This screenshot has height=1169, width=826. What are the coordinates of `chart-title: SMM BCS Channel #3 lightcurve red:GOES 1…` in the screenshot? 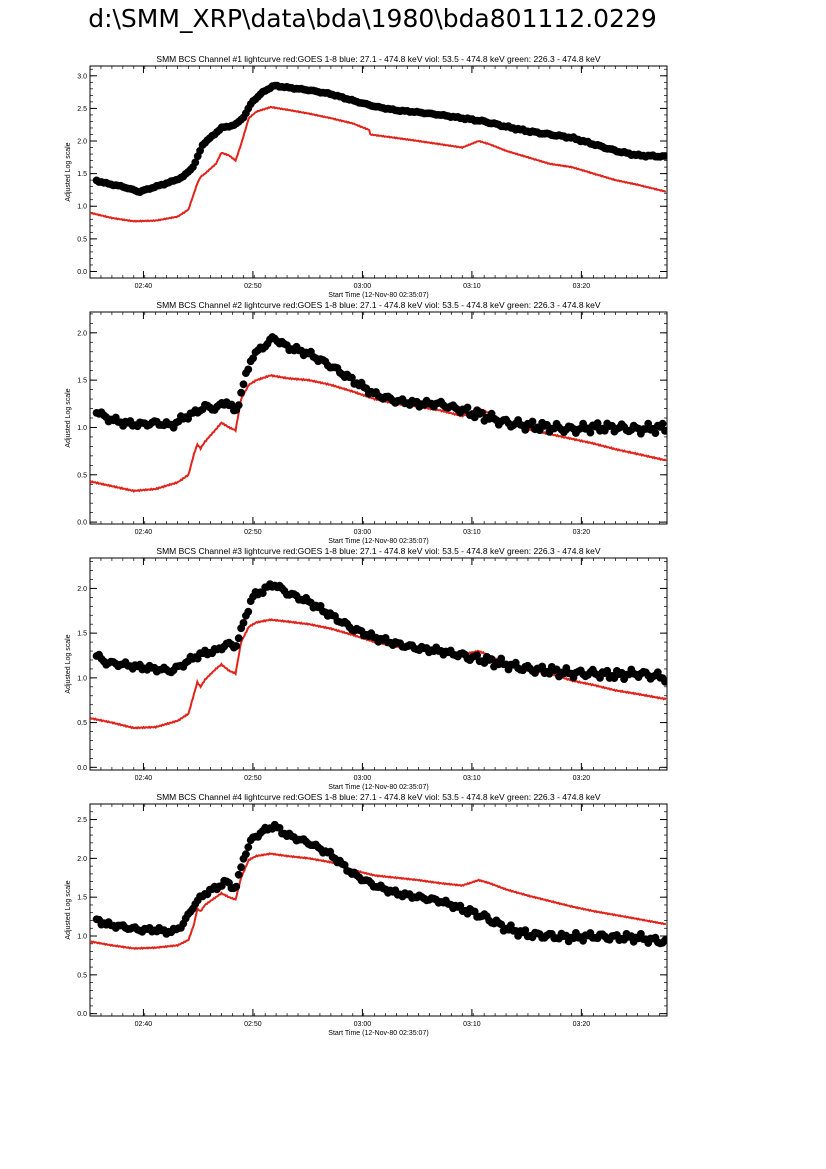 It's located at (378, 551).